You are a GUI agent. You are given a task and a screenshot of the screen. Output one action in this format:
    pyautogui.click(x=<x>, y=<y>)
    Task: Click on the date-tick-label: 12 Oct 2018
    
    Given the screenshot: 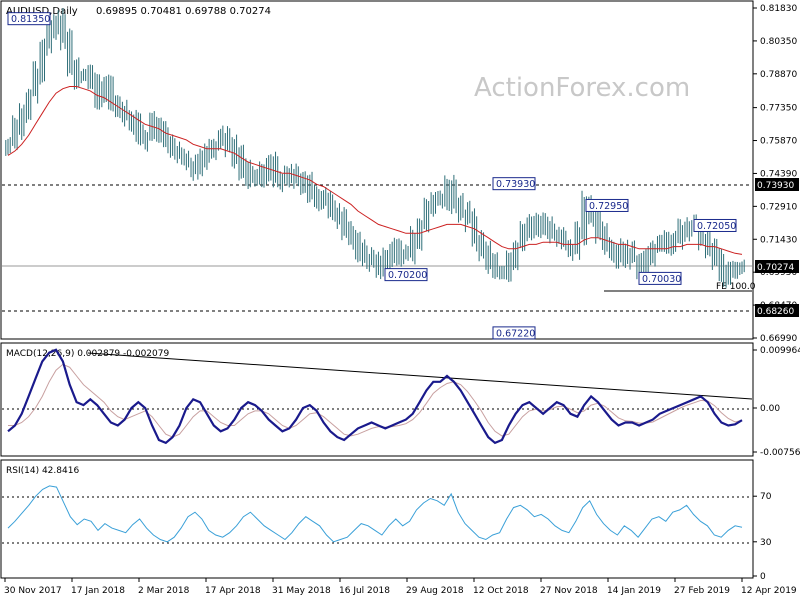 What is the action you would take?
    pyautogui.click(x=501, y=591)
    